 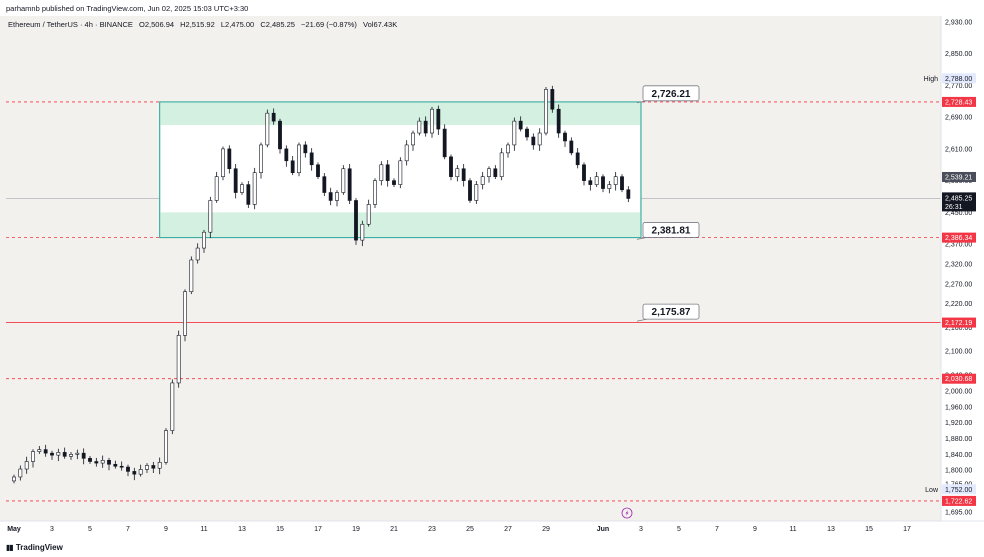 I want to click on x-tick-label-18: 7, so click(x=717, y=529).